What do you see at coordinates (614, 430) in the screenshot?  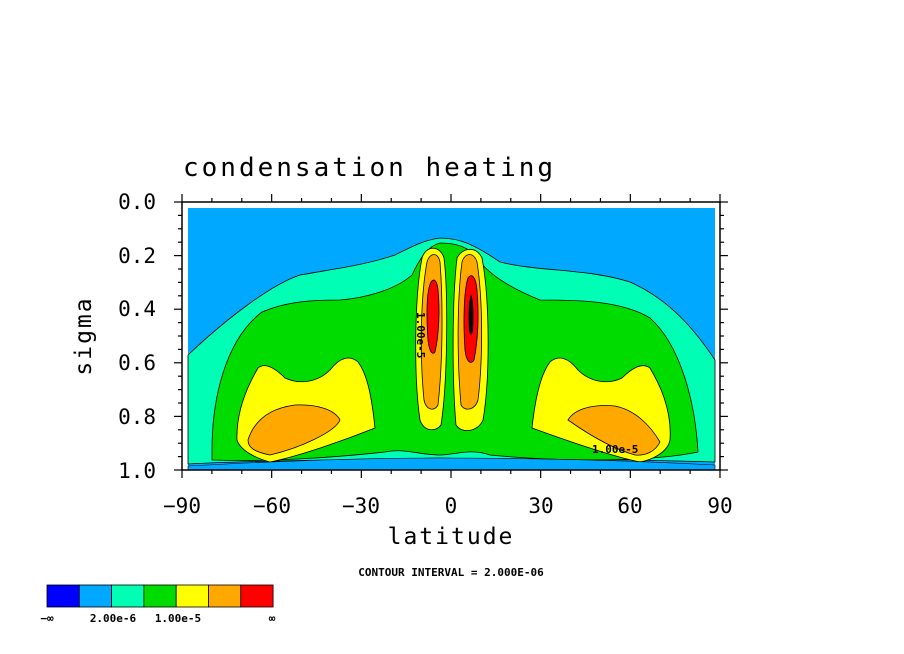 I see `region-north-midlat-core` at bounding box center [614, 430].